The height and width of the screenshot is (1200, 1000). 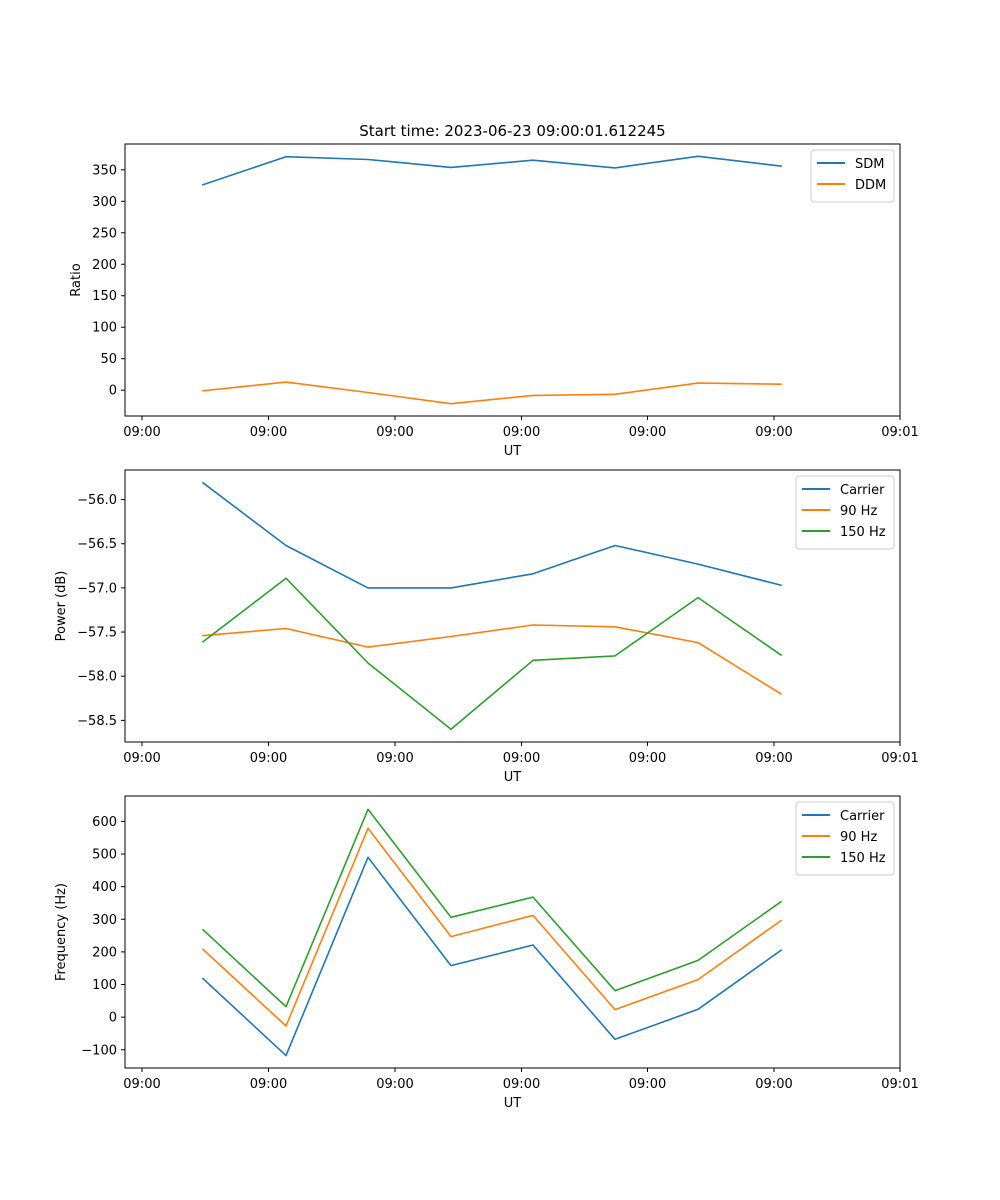 I want to click on y-tick-label: −56.5, so click(x=97, y=544).